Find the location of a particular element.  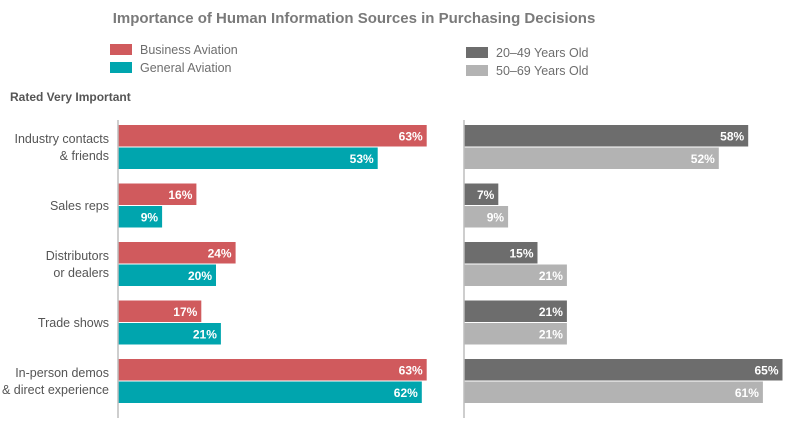

category-label: Distributors is located at coordinates (77, 256).